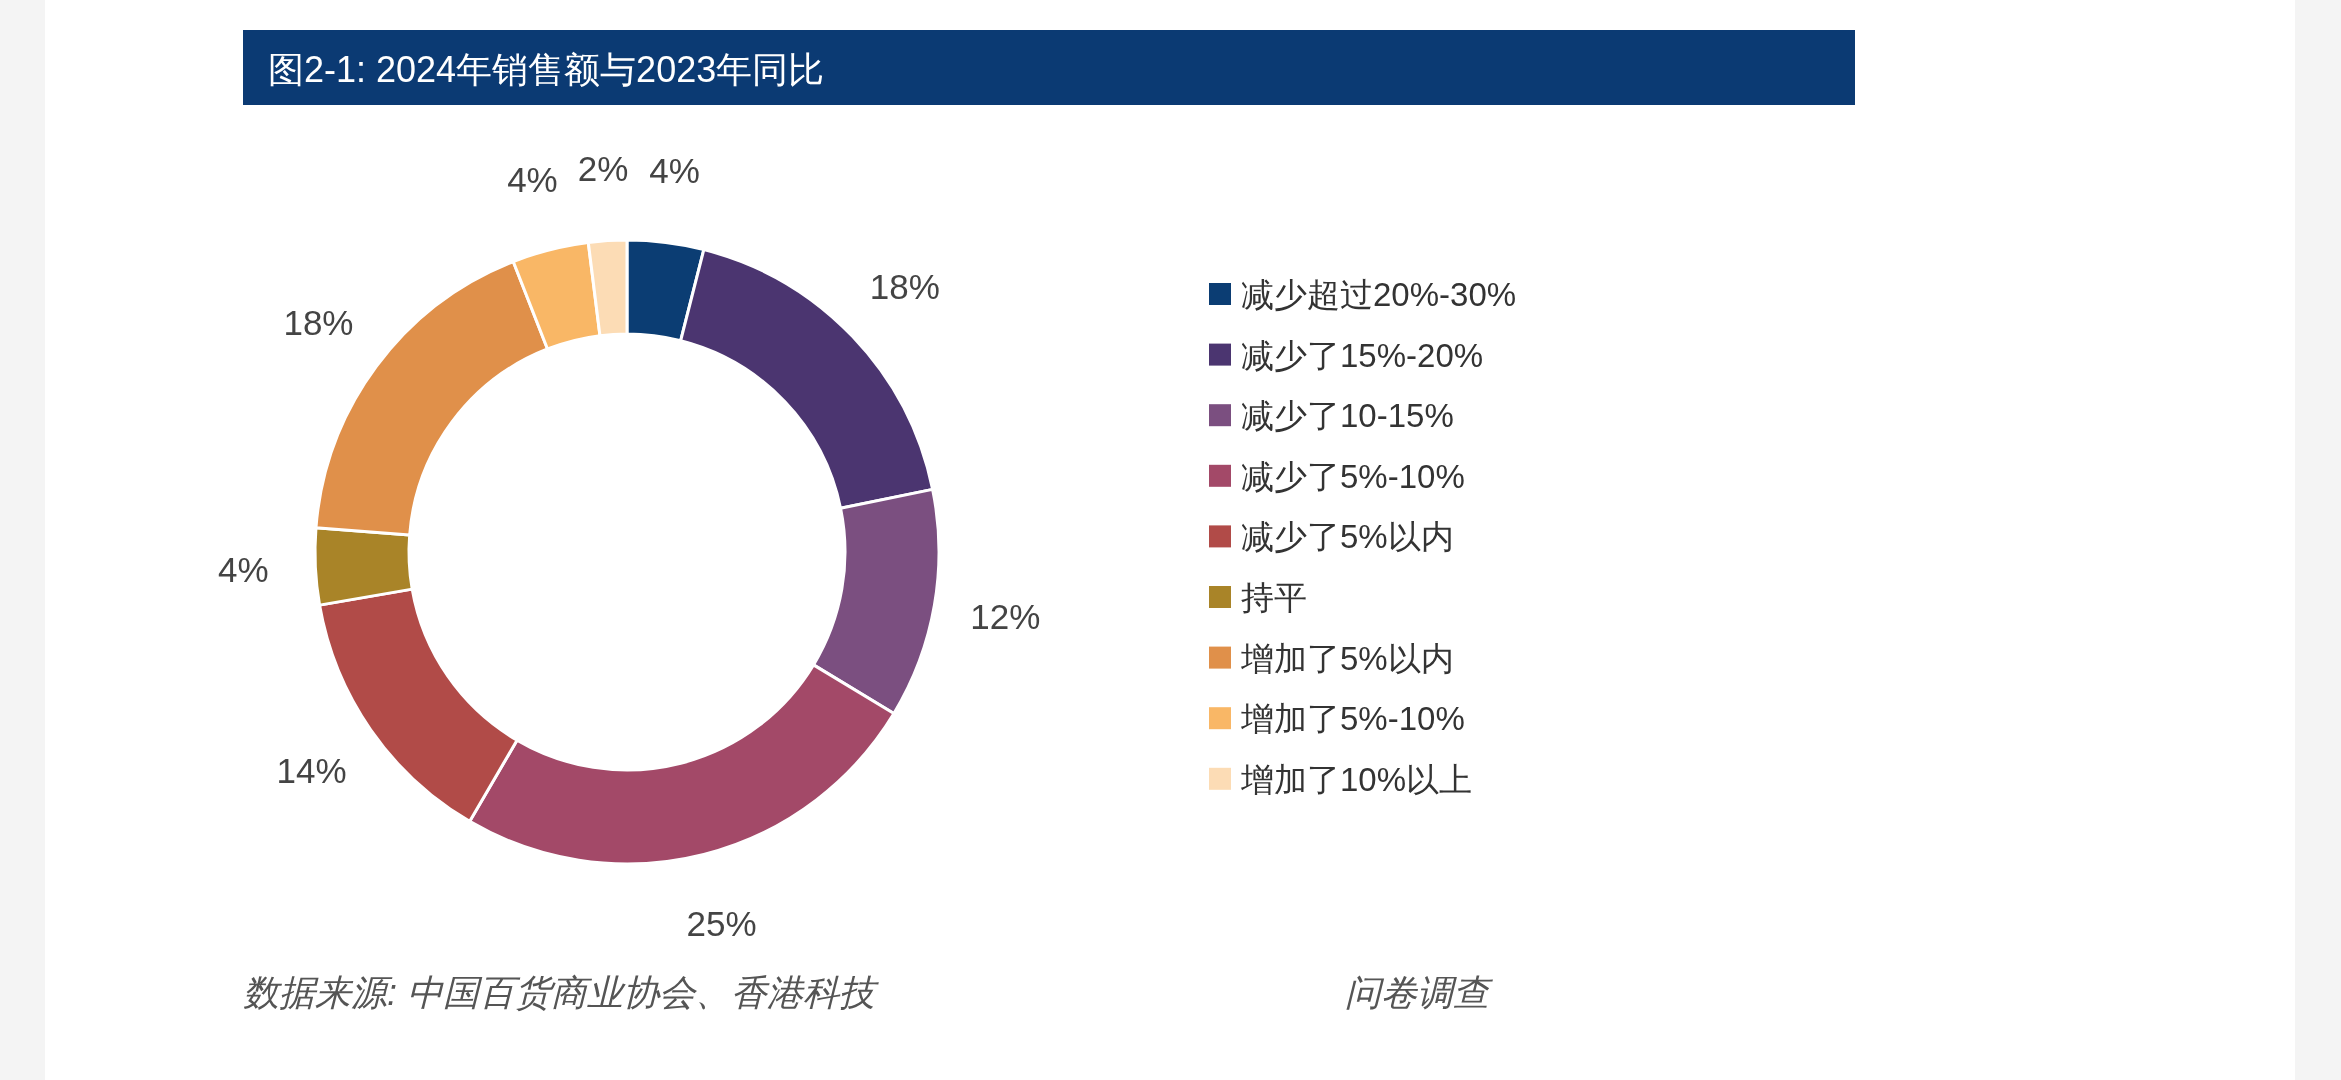 Image resolution: width=2341 pixels, height=1080 pixels. I want to click on data-label: 25%, so click(721, 924).